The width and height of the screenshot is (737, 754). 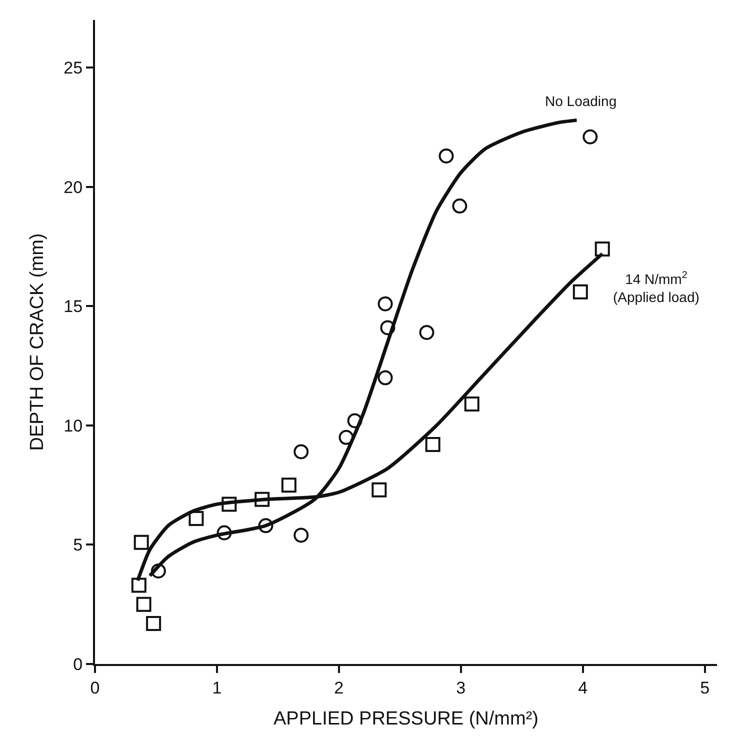 I want to click on annotation: No Loading, so click(x=581, y=101).